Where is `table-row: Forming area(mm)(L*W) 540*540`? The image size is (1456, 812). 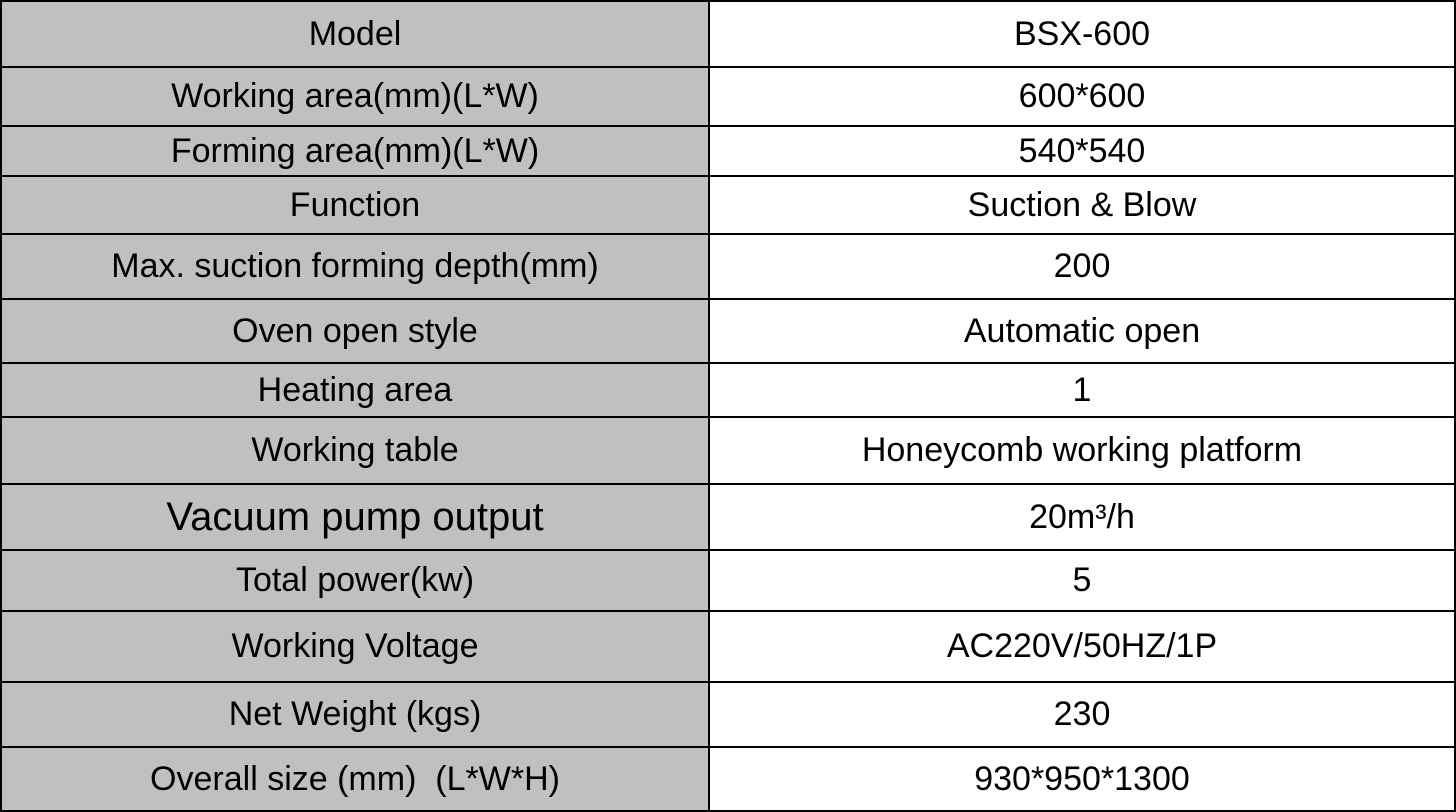
table-row: Forming area(mm)(L*W) 540*540 is located at coordinates (728, 151).